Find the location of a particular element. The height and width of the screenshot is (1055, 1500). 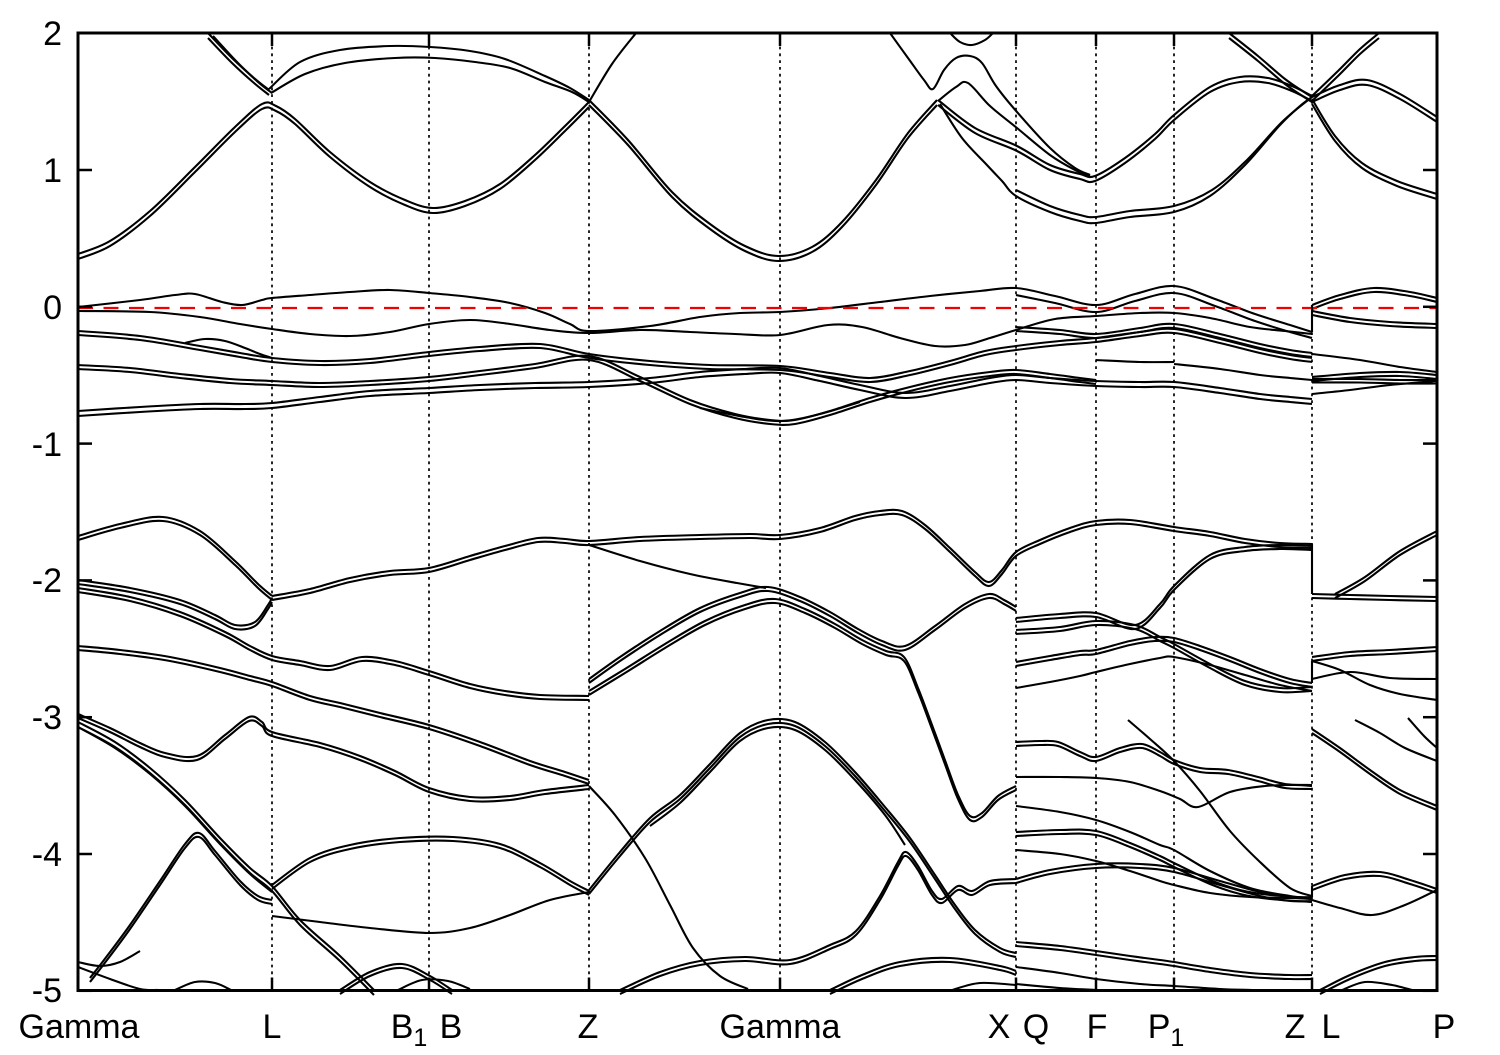

svg-text: Q is located at coordinates (1036, 1027).